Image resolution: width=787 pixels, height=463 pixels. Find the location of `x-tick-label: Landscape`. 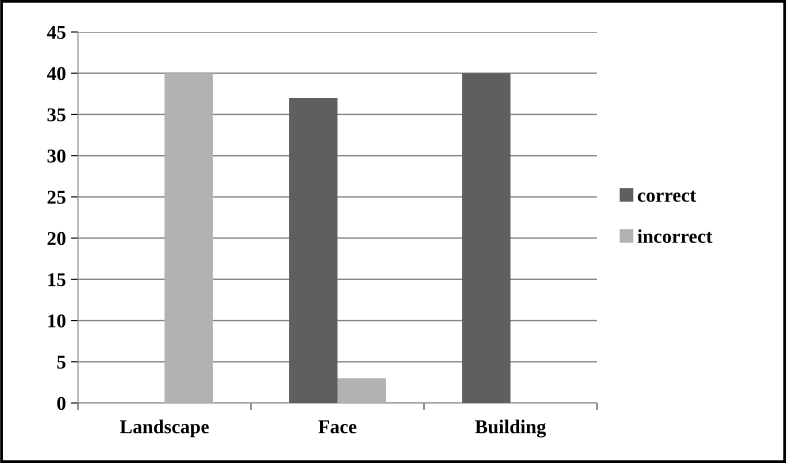

x-tick-label: Landscape is located at coordinates (164, 429).